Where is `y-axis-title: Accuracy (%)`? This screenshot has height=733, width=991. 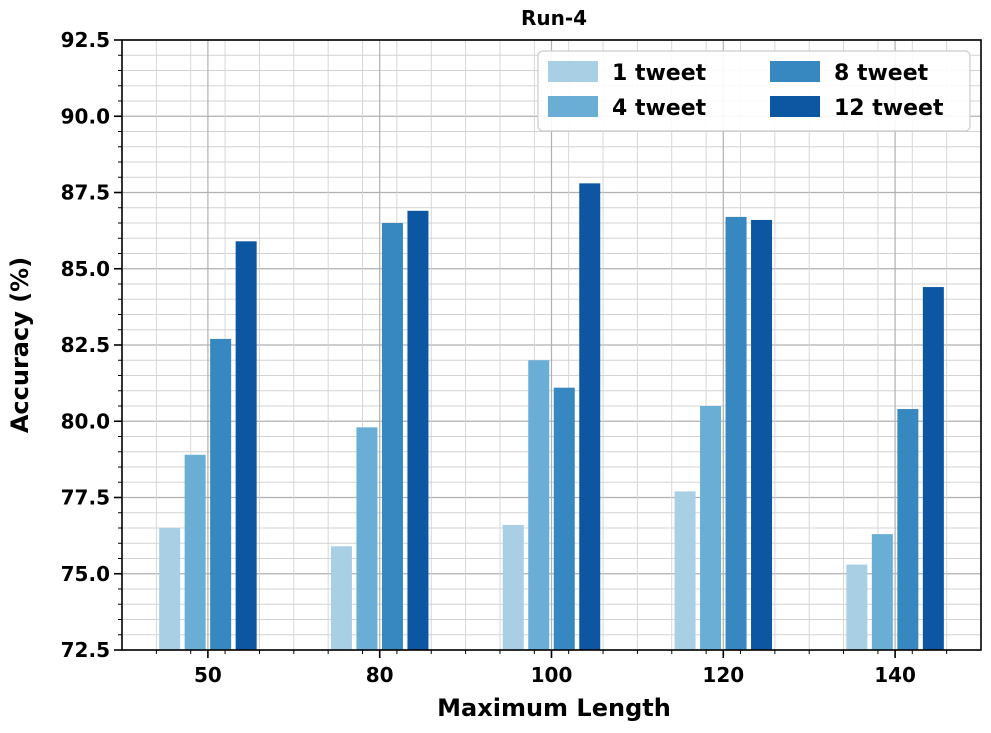
y-axis-title: Accuracy (%) is located at coordinates (20, 345).